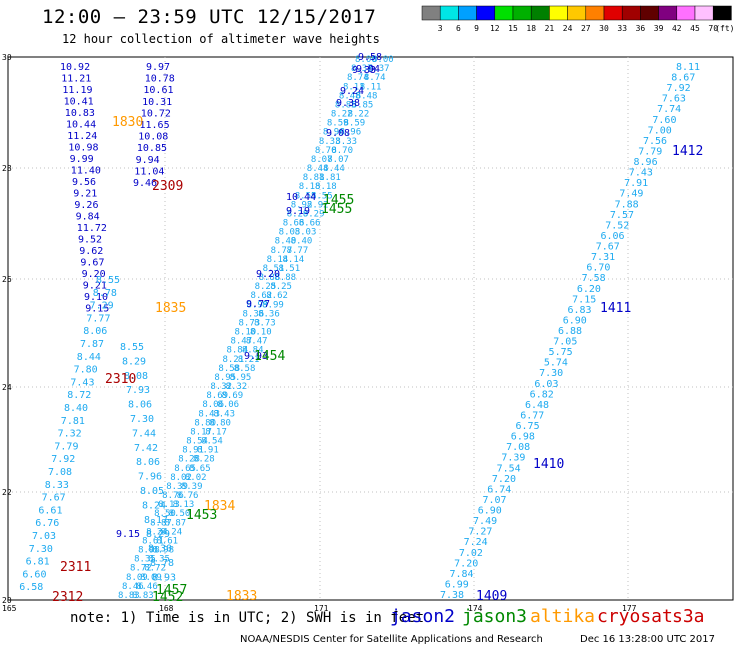 This screenshot has height=650, width=740. What do you see at coordinates (655, 141) in the screenshot?
I see `wave-height-value: 7.56` at bounding box center [655, 141].